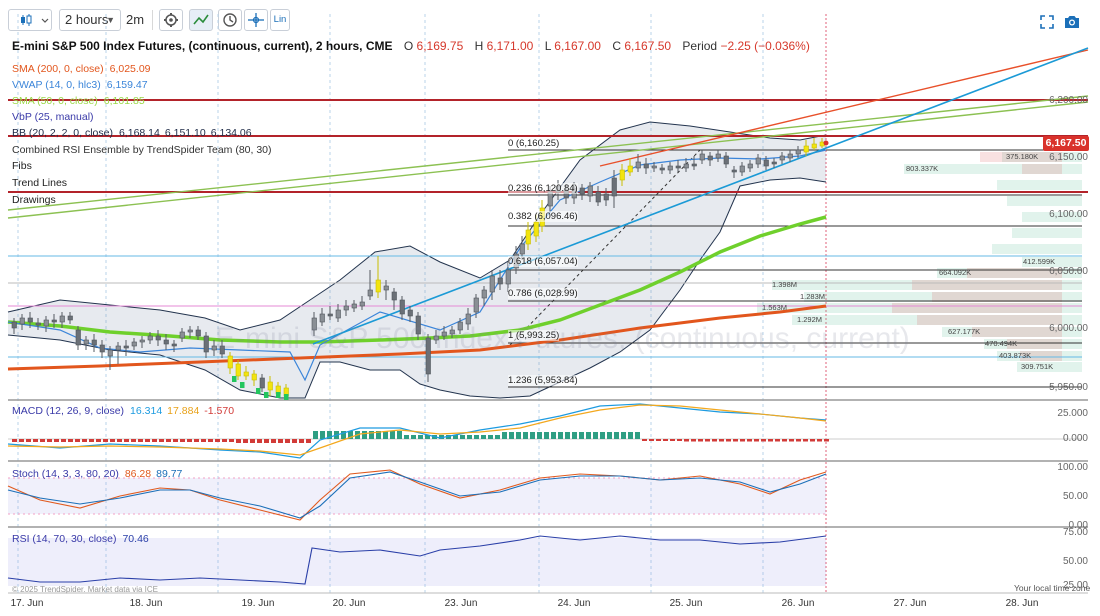  What do you see at coordinates (1052, 588) in the screenshot?
I see `timezone-note: Your local time zone` at bounding box center [1052, 588].